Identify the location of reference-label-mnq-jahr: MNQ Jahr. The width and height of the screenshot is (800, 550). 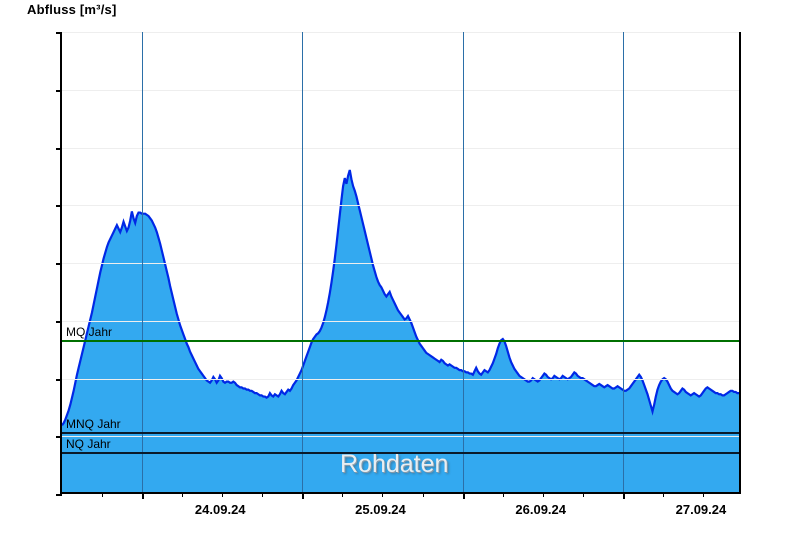
(93, 423).